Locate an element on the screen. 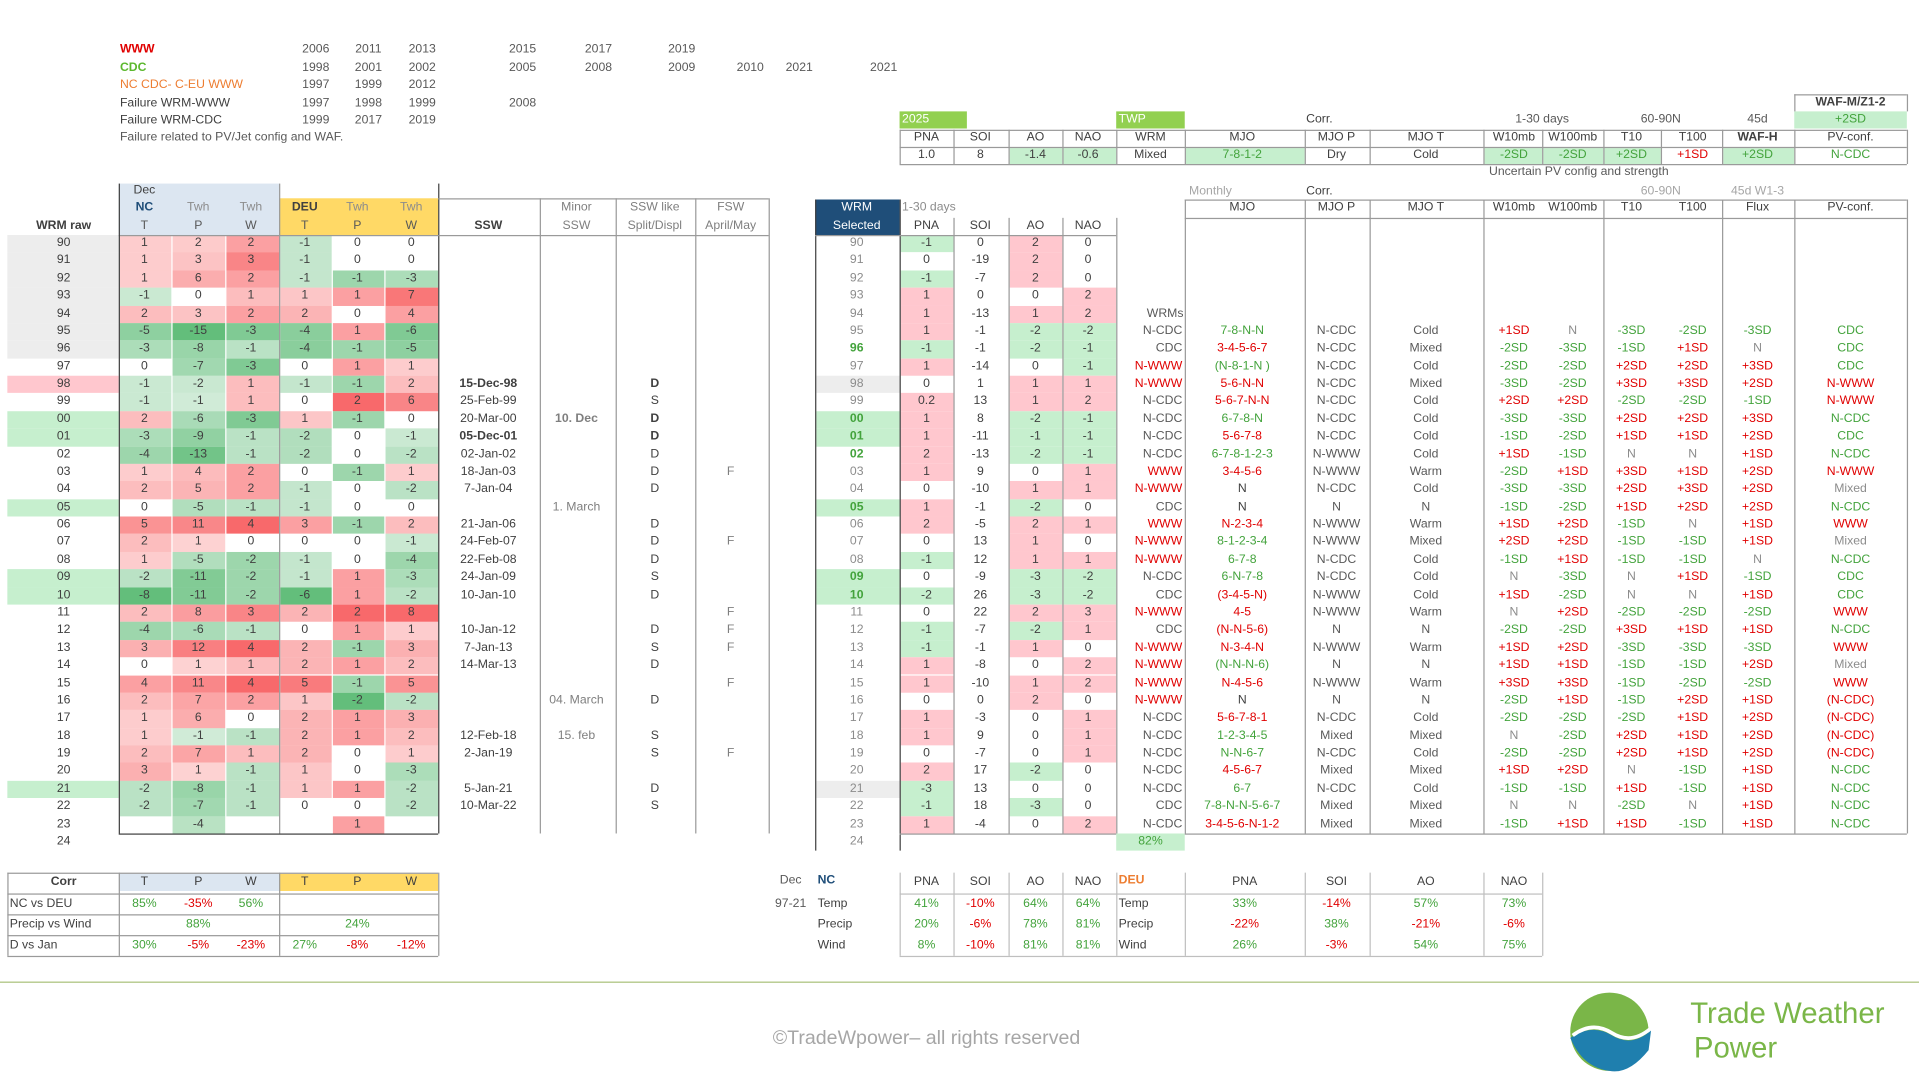 The height and width of the screenshot is (1079, 1919). column-header: WRM is located at coordinates (857, 207).